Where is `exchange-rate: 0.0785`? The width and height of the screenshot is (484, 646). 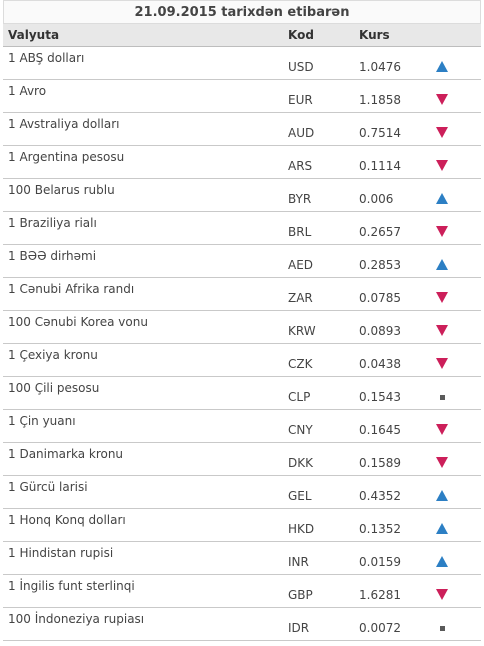
exchange-rate: 0.0785 is located at coordinates (380, 298).